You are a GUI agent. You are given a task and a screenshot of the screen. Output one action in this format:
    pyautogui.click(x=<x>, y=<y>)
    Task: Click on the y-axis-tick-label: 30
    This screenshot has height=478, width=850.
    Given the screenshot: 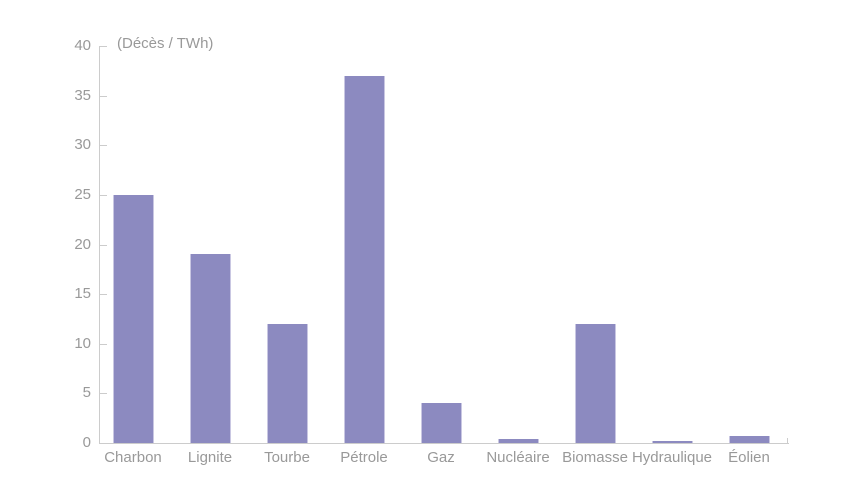 What is the action you would take?
    pyautogui.click(x=82, y=145)
    